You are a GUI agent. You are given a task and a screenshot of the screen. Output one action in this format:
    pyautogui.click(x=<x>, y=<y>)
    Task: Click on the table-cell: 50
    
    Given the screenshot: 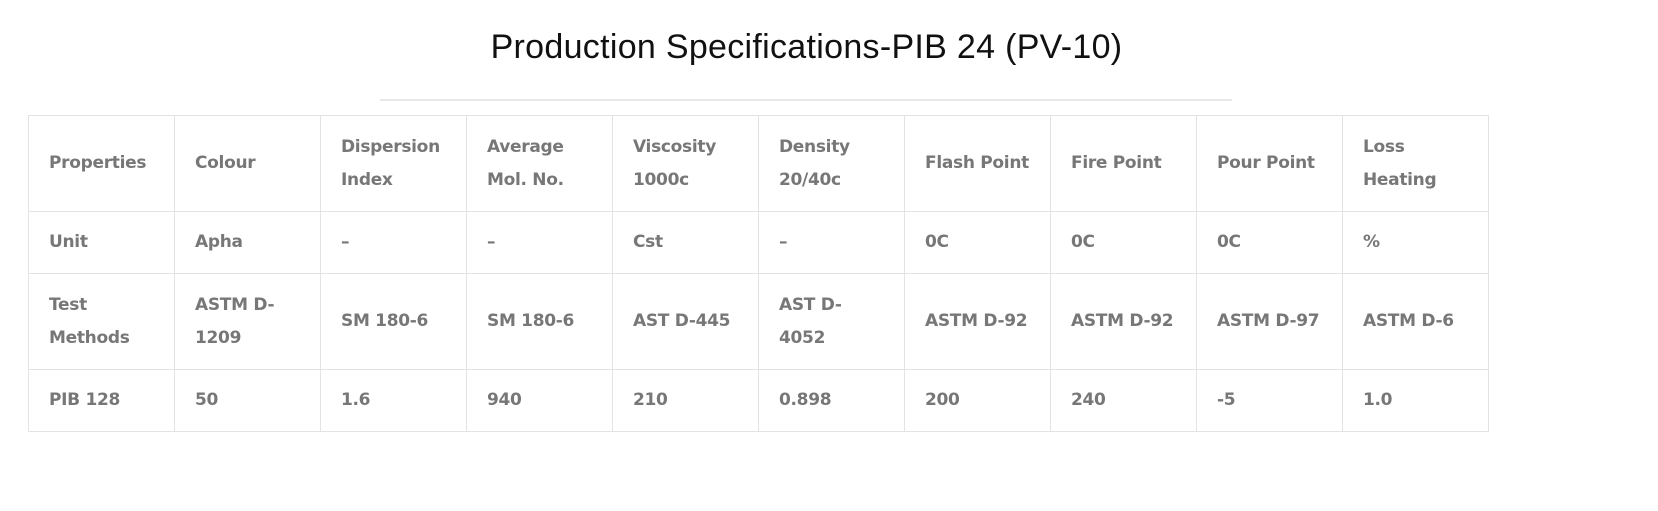 What is the action you would take?
    pyautogui.click(x=247, y=400)
    